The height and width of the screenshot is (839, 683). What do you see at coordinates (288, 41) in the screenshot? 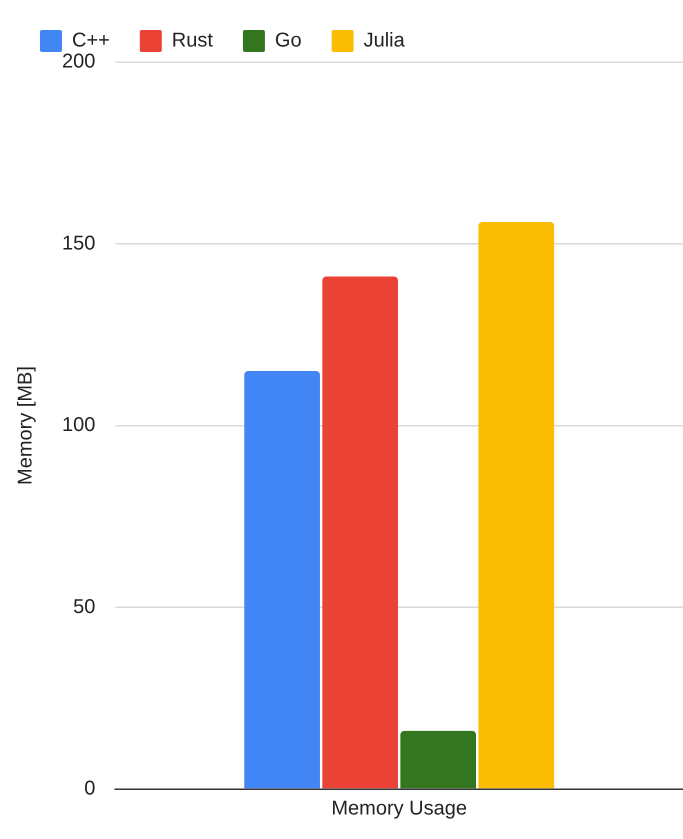
I see `legend-label: Go` at bounding box center [288, 41].